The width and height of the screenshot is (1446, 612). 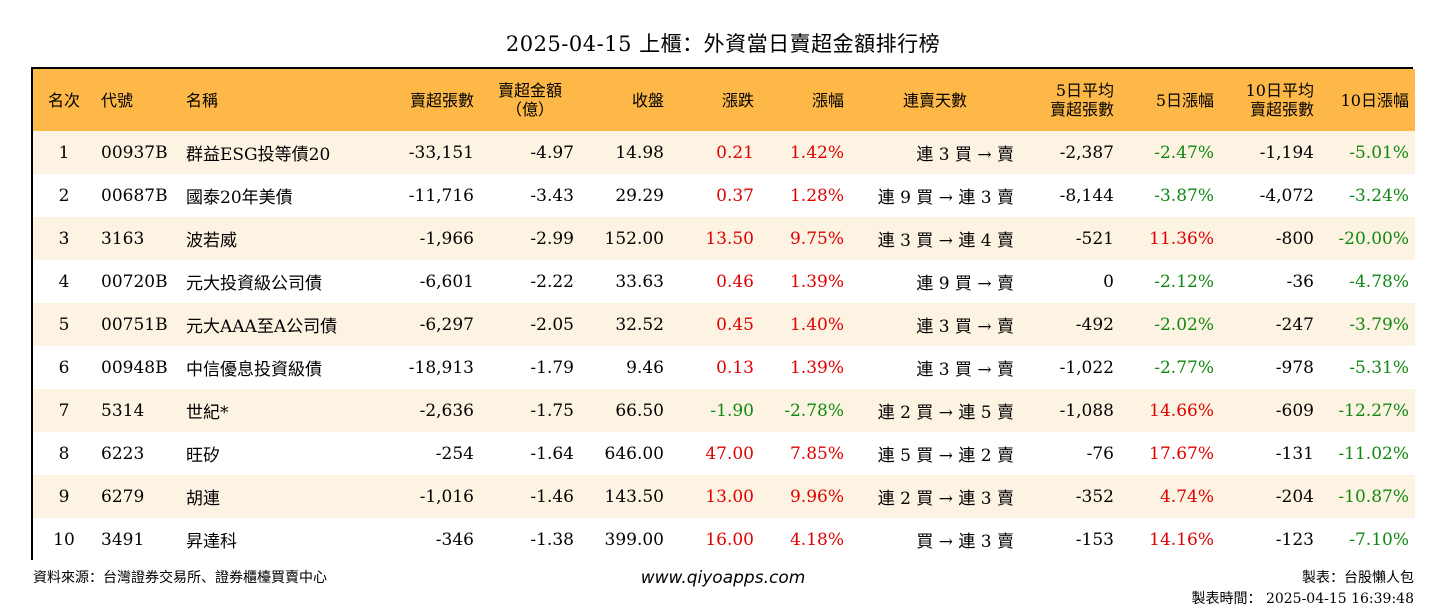 What do you see at coordinates (552, 496) in the screenshot?
I see `cell-sell-amount: -1.46` at bounding box center [552, 496].